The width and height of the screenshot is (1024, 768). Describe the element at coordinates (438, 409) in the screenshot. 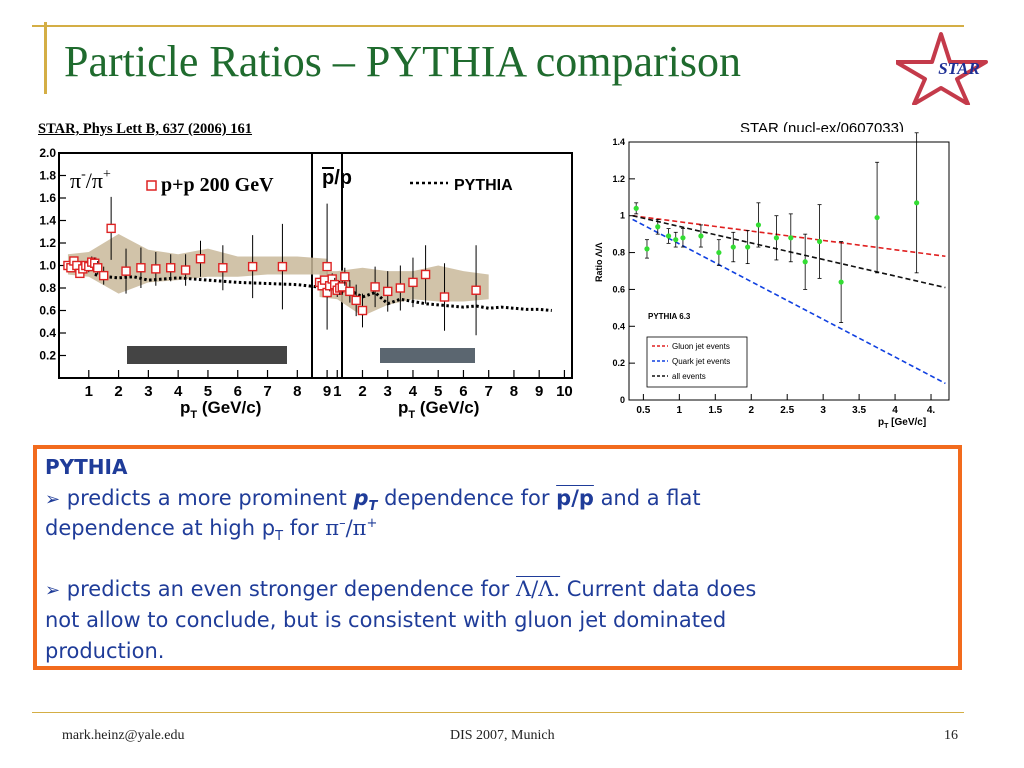

I see `x-axis-label-middle: pT (GeV/c)` at that location.